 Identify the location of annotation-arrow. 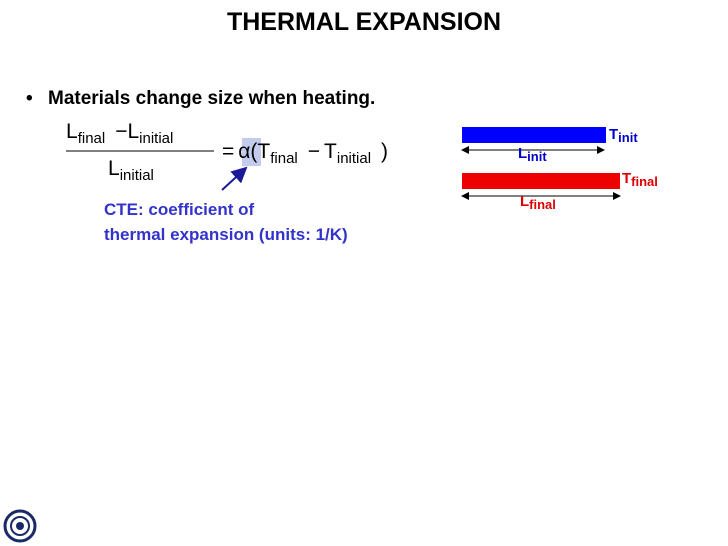
(234, 178).